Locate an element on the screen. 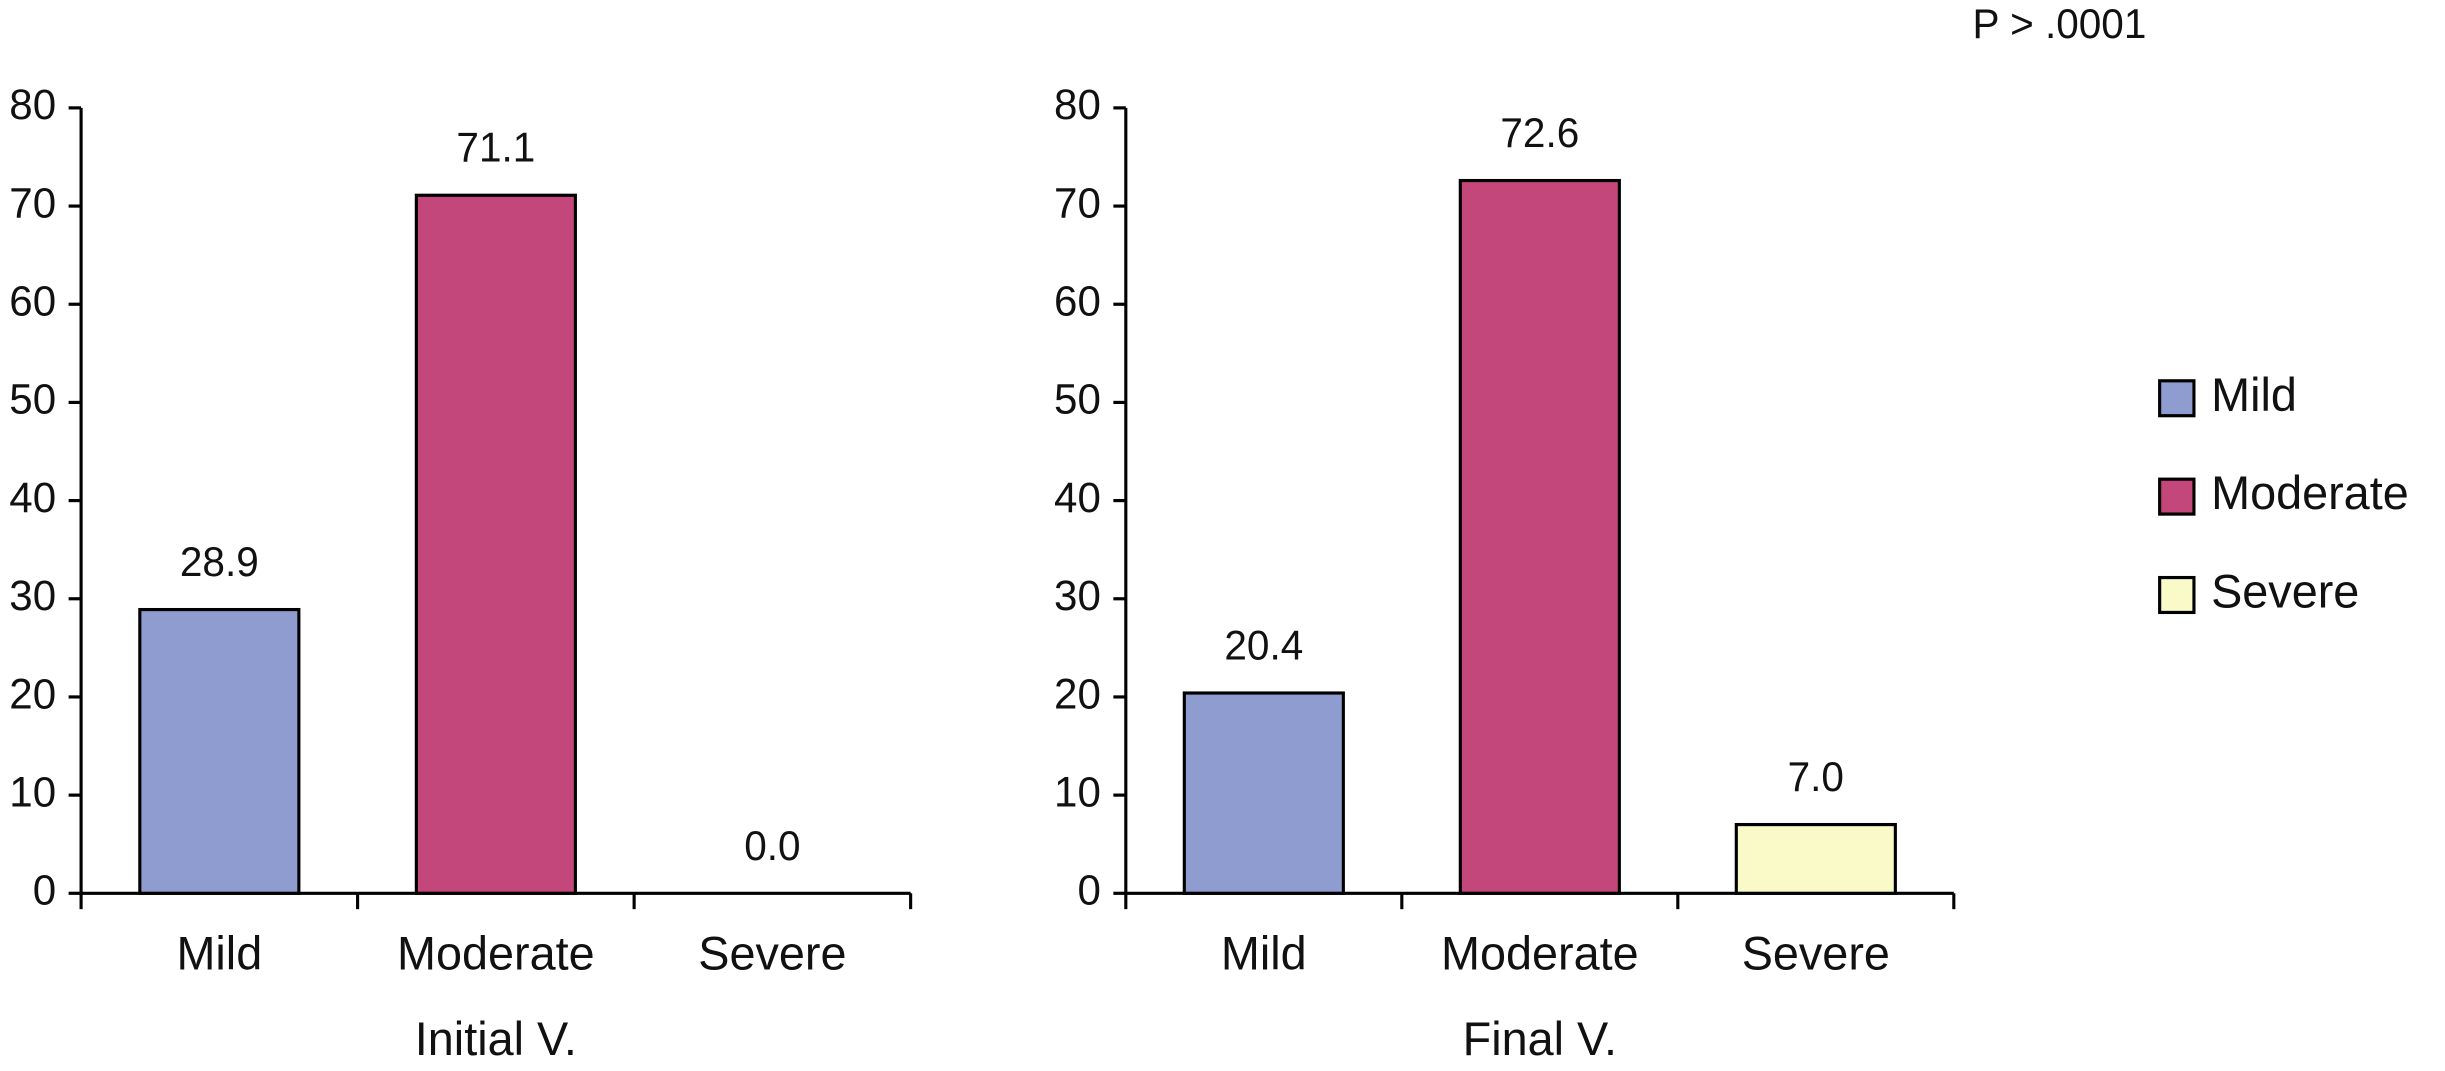  value-label: 28.9 is located at coordinates (219, 562).